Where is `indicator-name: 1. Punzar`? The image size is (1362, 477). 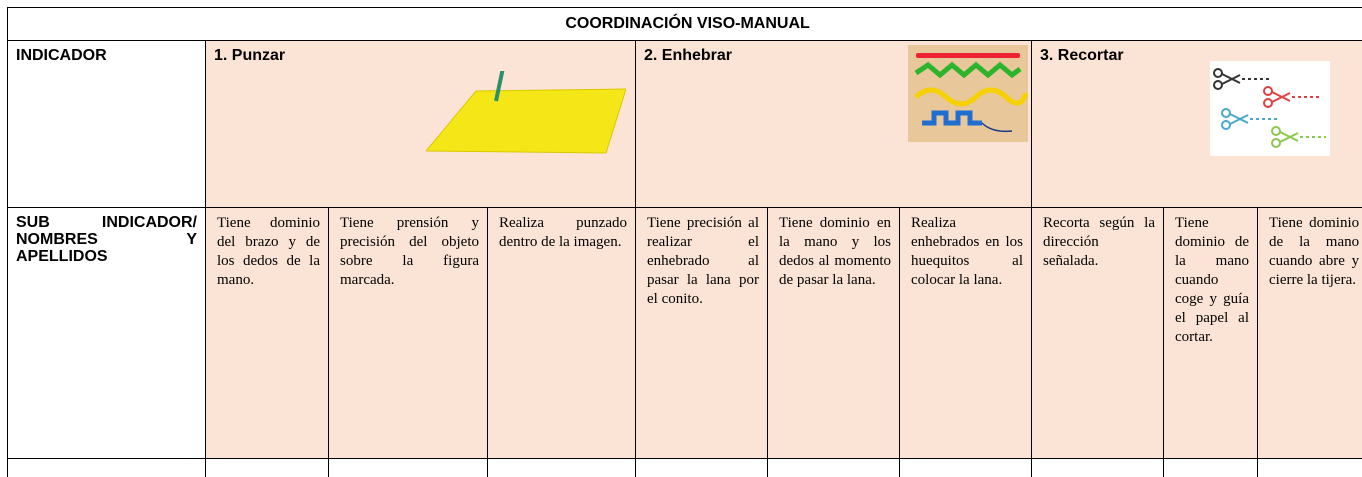
indicator-name: 1. Punzar is located at coordinates (250, 55).